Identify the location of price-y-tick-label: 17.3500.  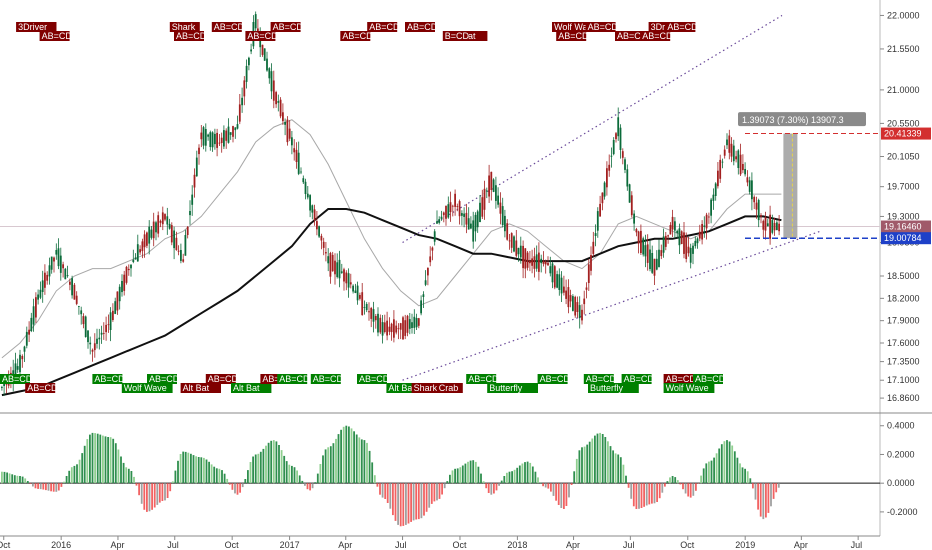
(903, 362).